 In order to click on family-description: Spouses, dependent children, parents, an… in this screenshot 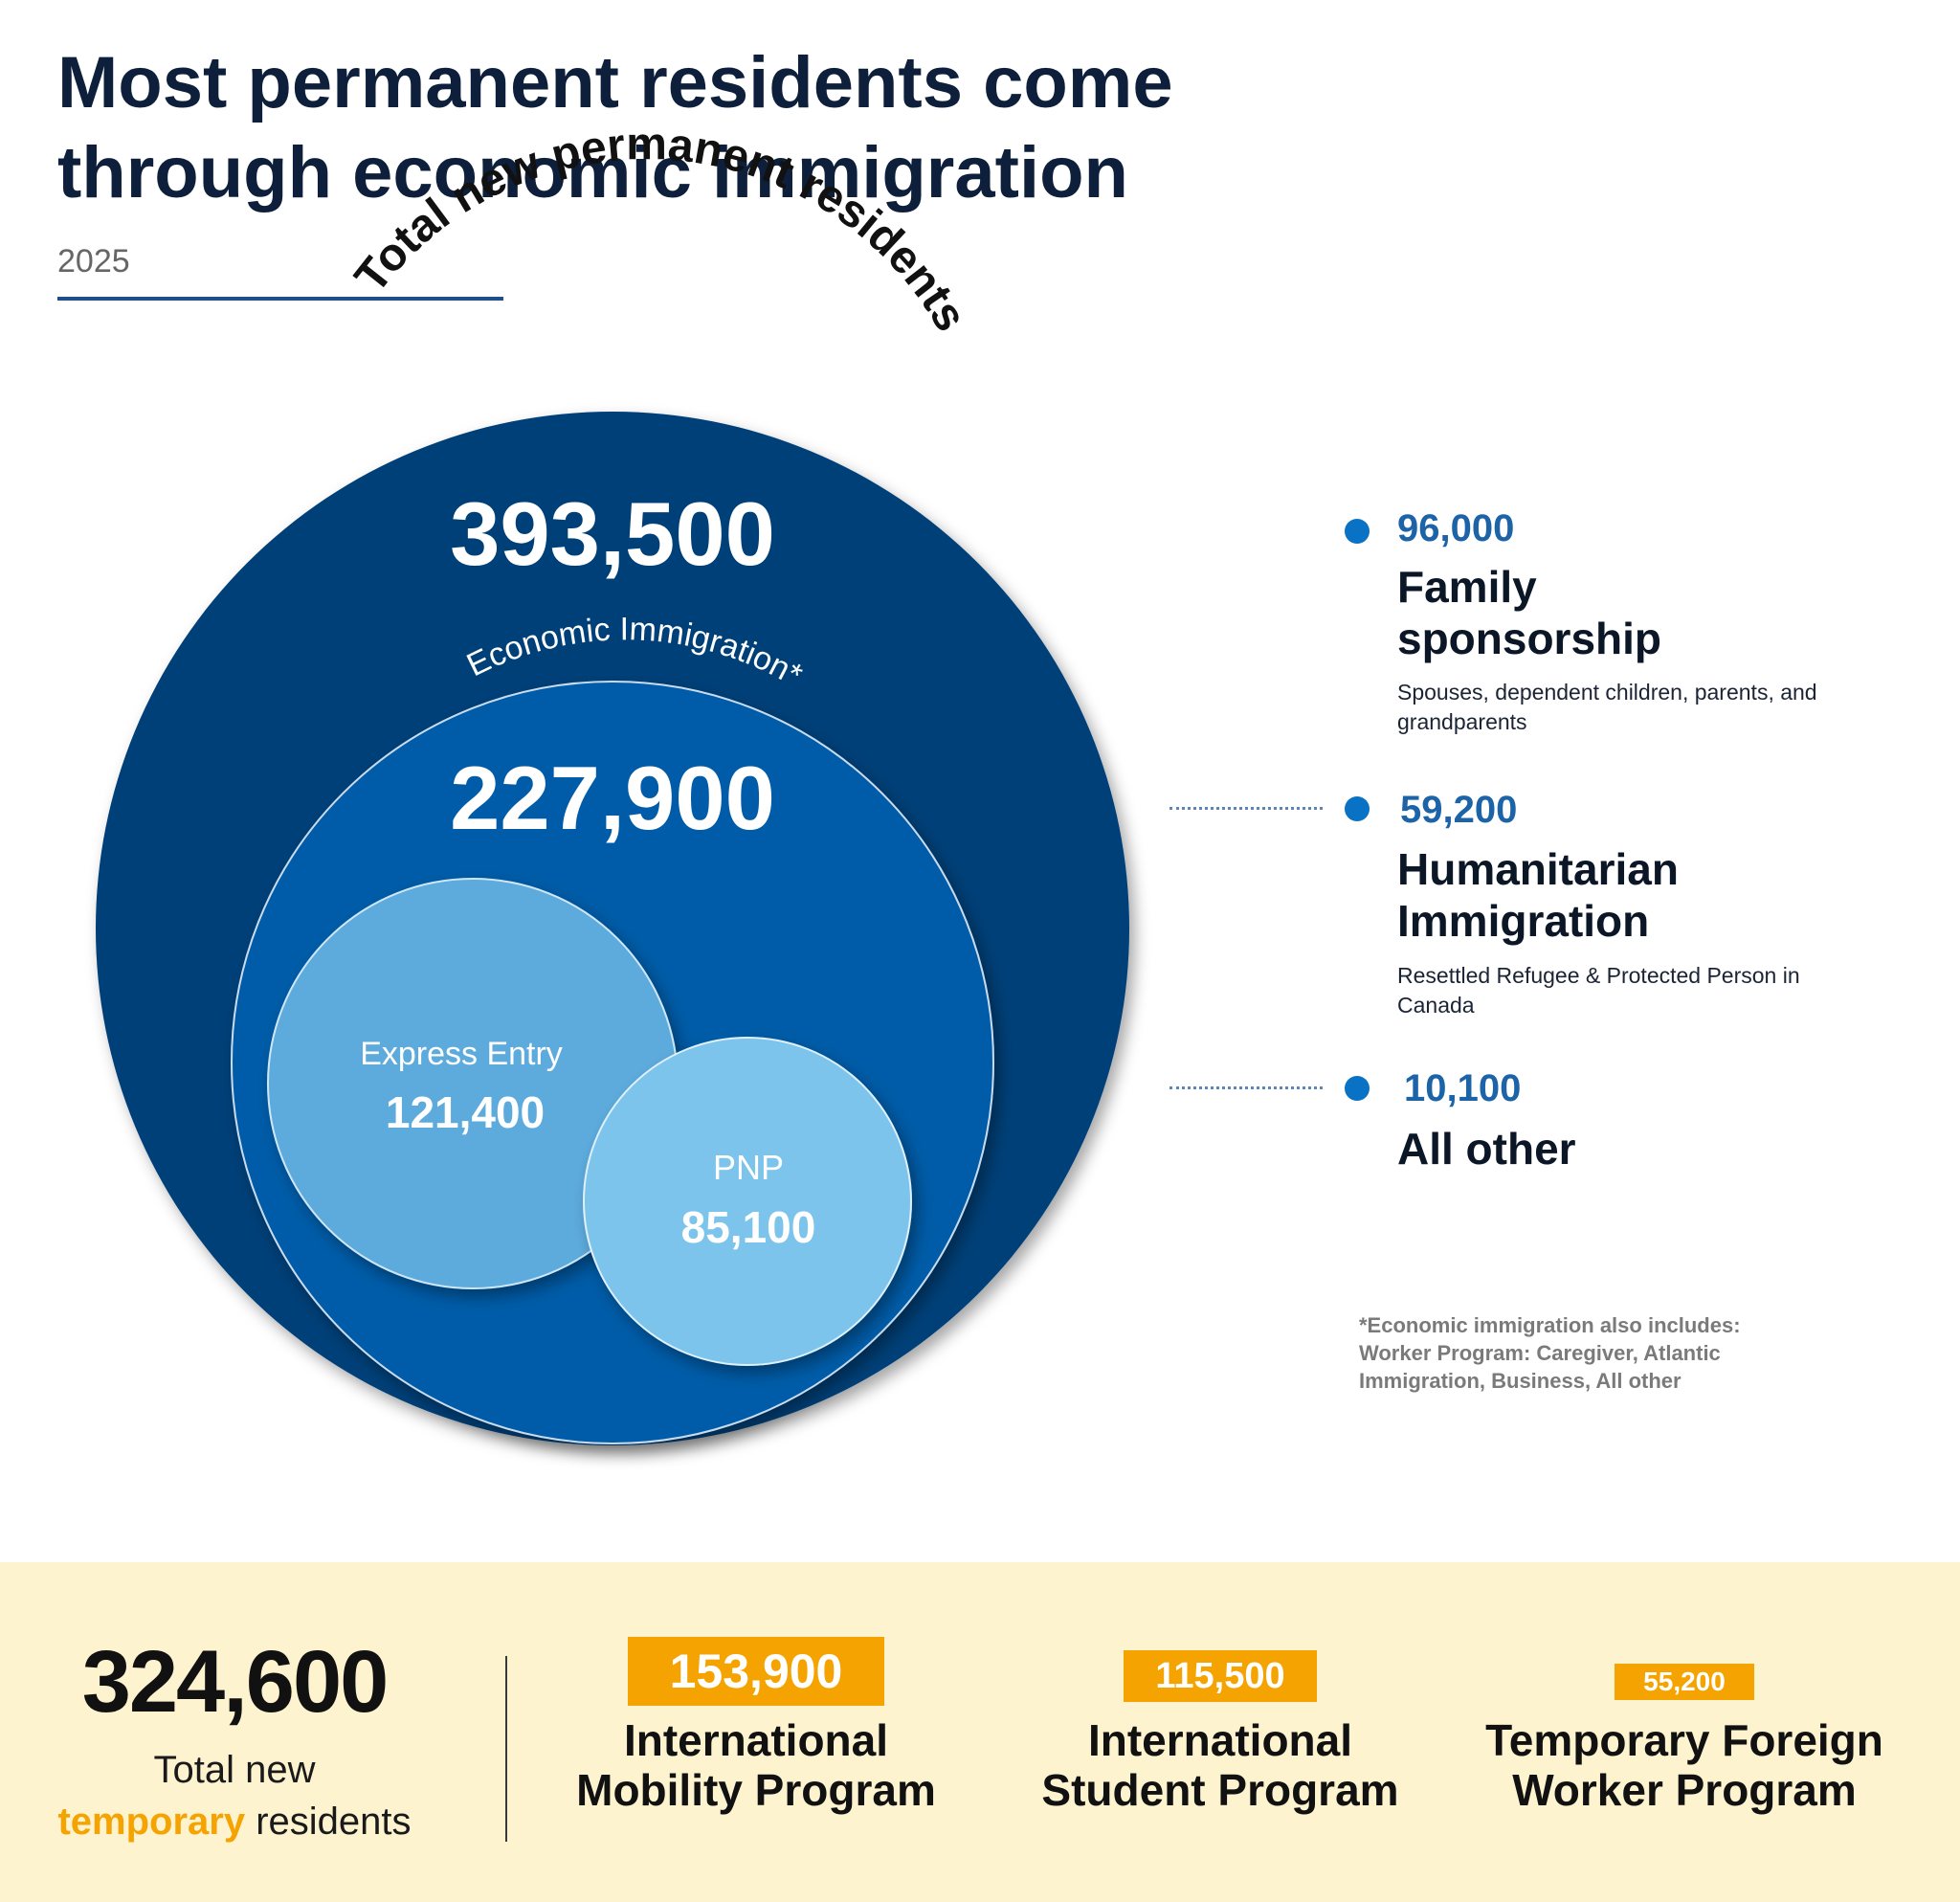, I will do `click(1607, 707)`.